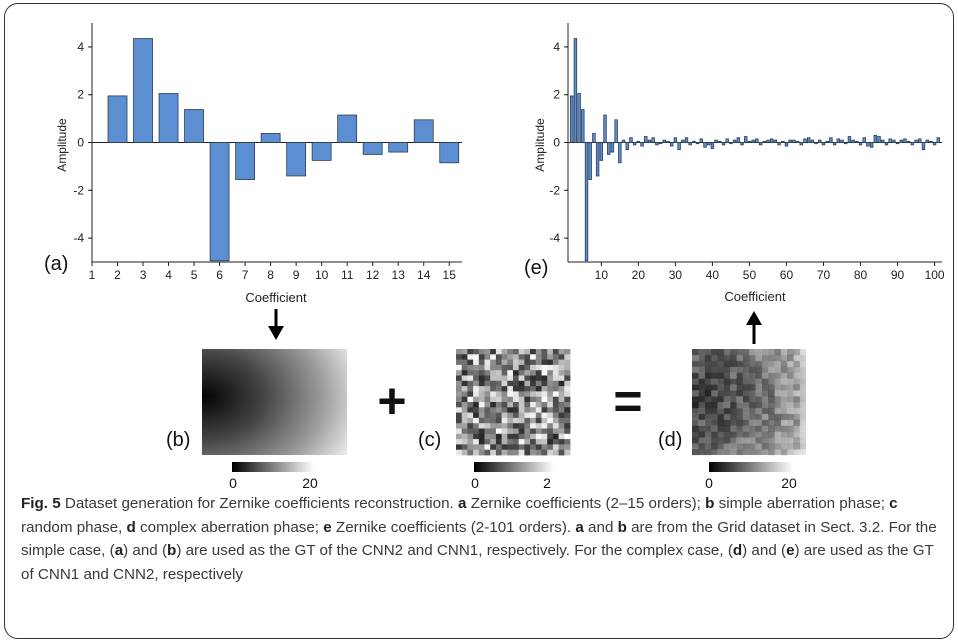 This screenshot has width=958, height=642. I want to click on x-tick-label-a: 14, so click(424, 275).